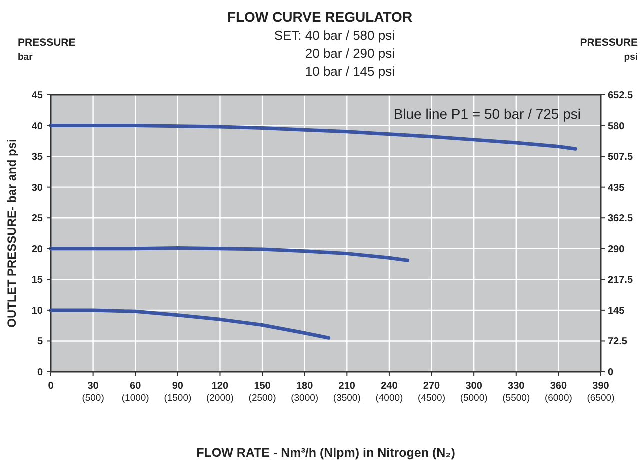 This screenshot has height=464, width=641. Describe the element at coordinates (609, 50) in the screenshot. I see `y2-axis-title: PRESSURE psi` at that location.